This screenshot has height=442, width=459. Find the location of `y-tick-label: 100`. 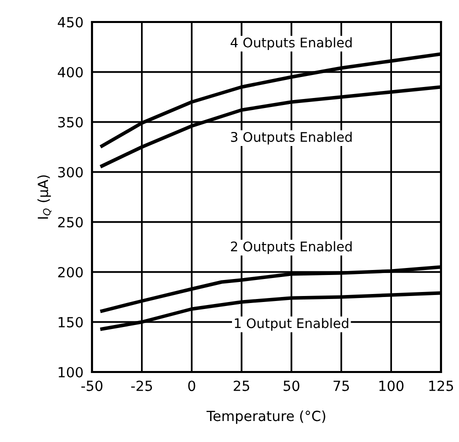

y-tick-label: 100 is located at coordinates (70, 372).